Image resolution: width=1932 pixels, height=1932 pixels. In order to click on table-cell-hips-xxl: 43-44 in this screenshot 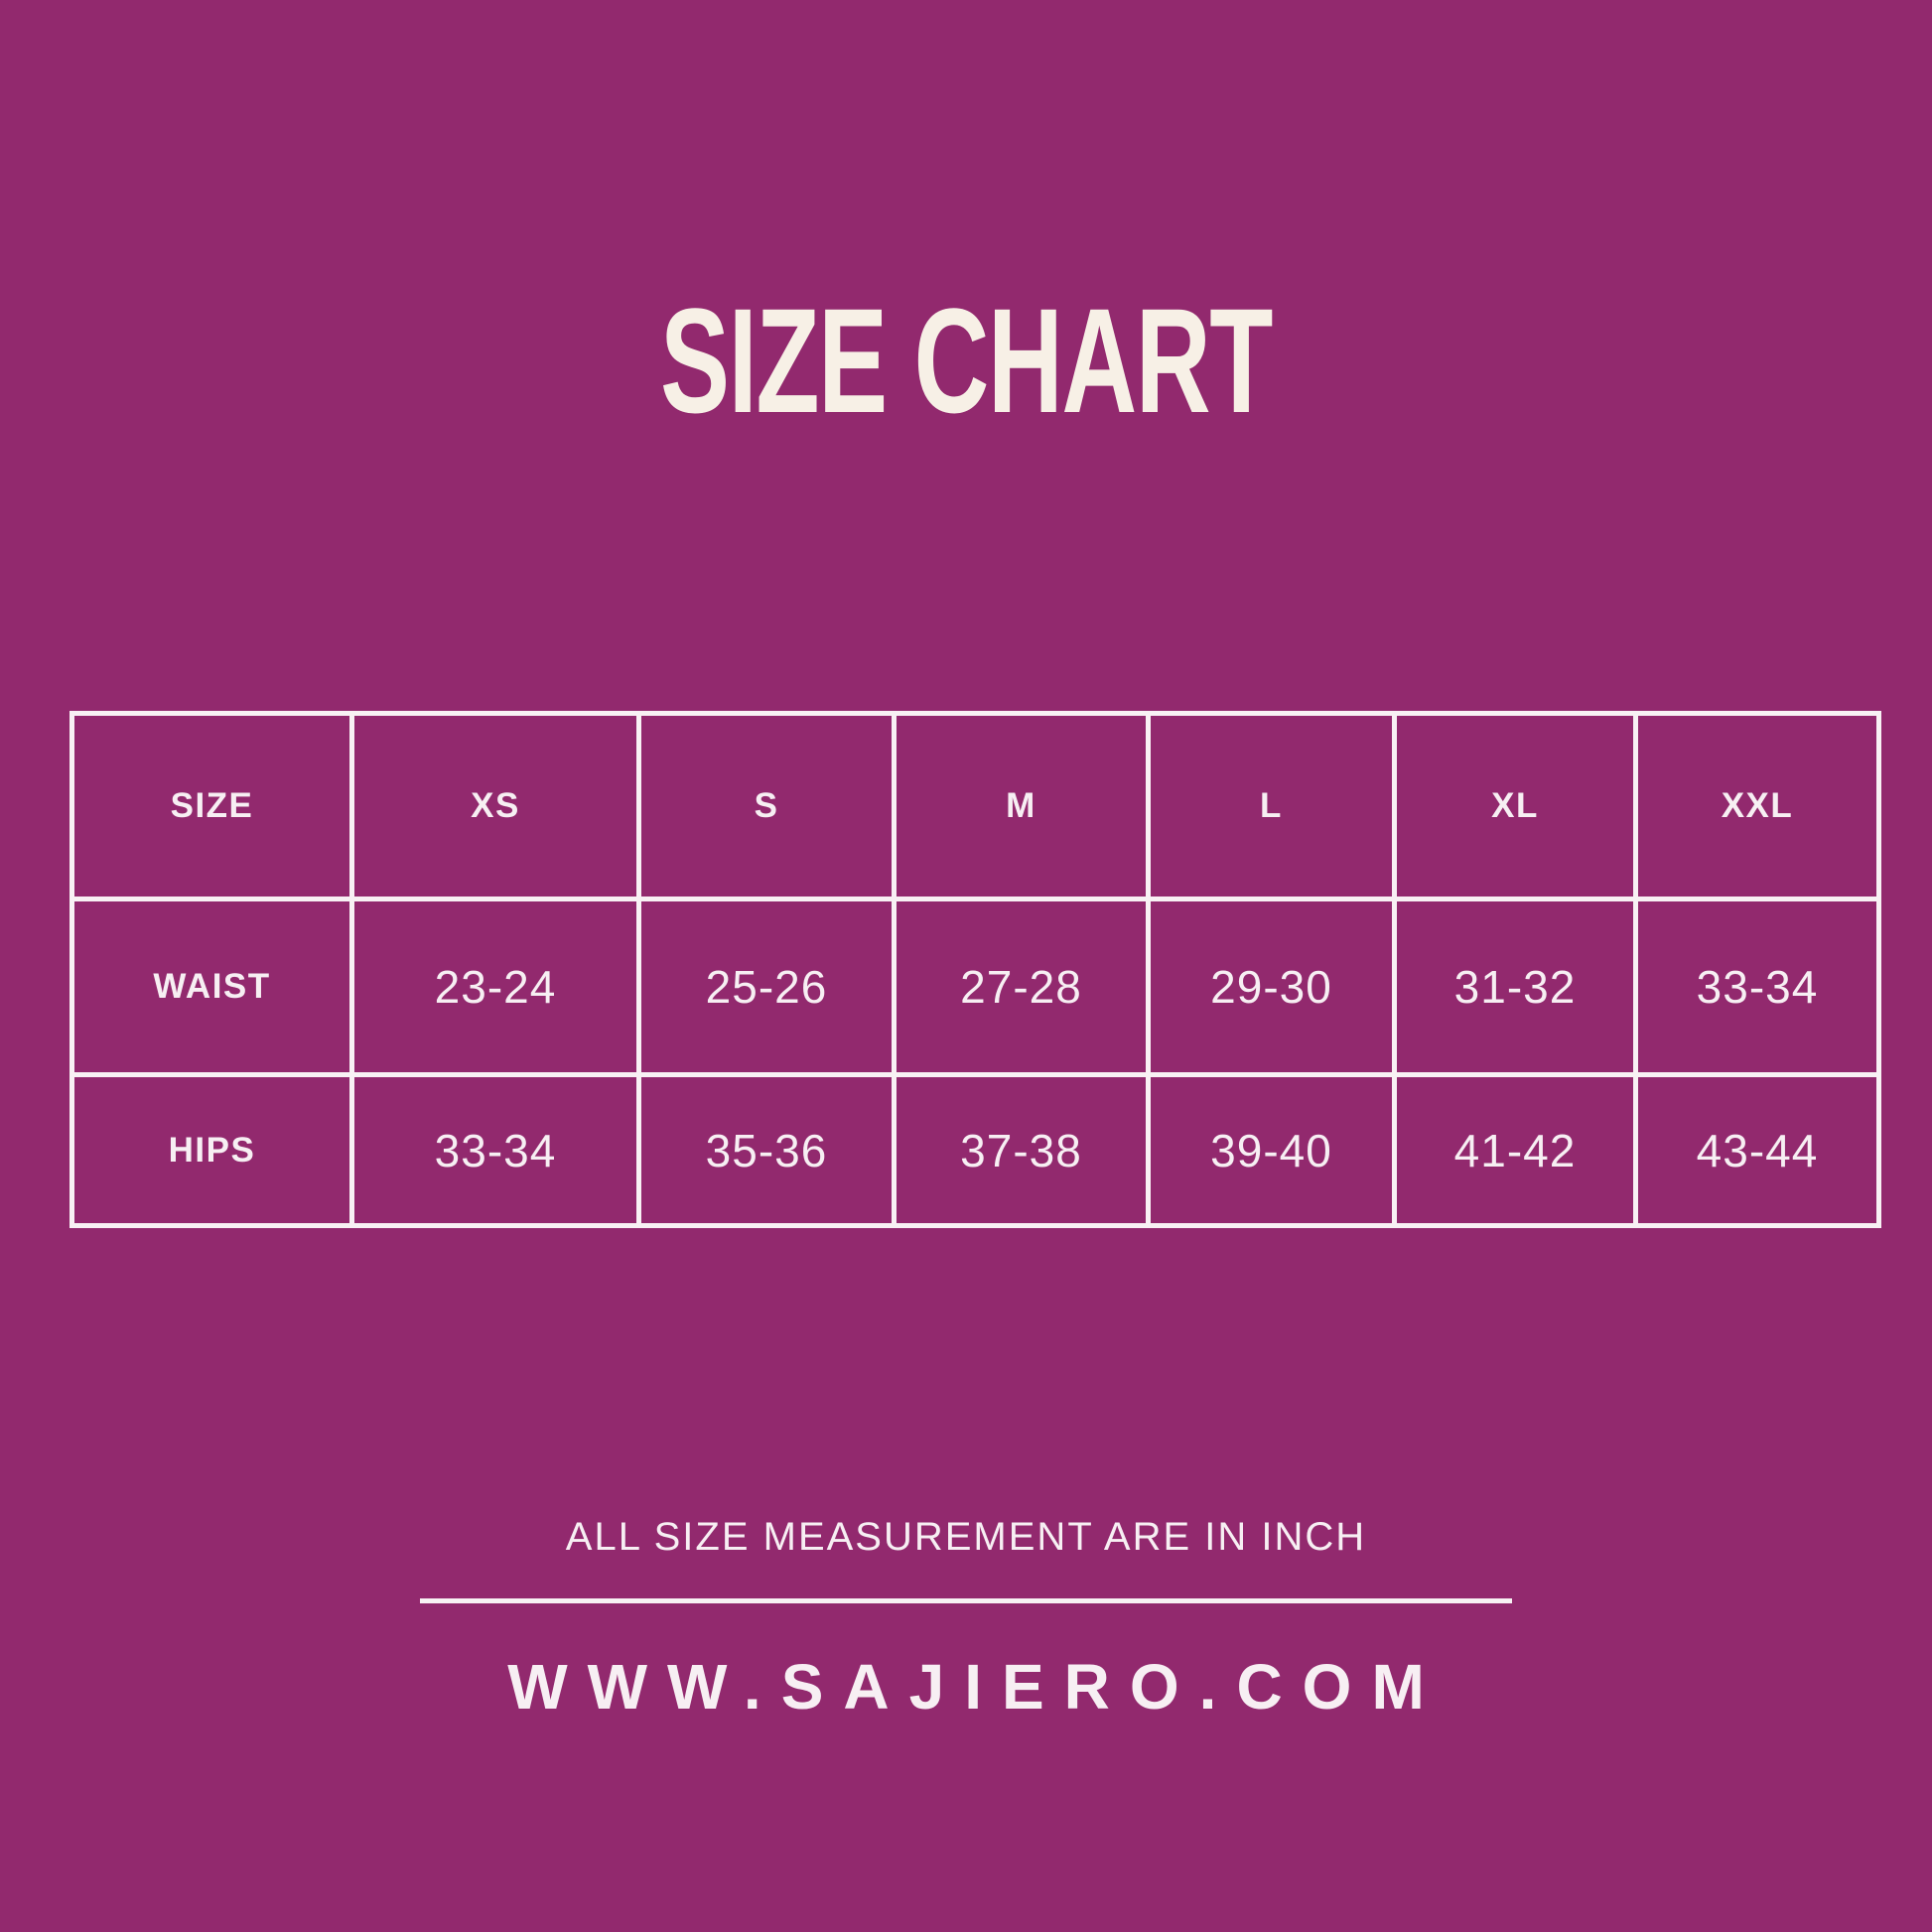, I will do `click(1757, 1150)`.